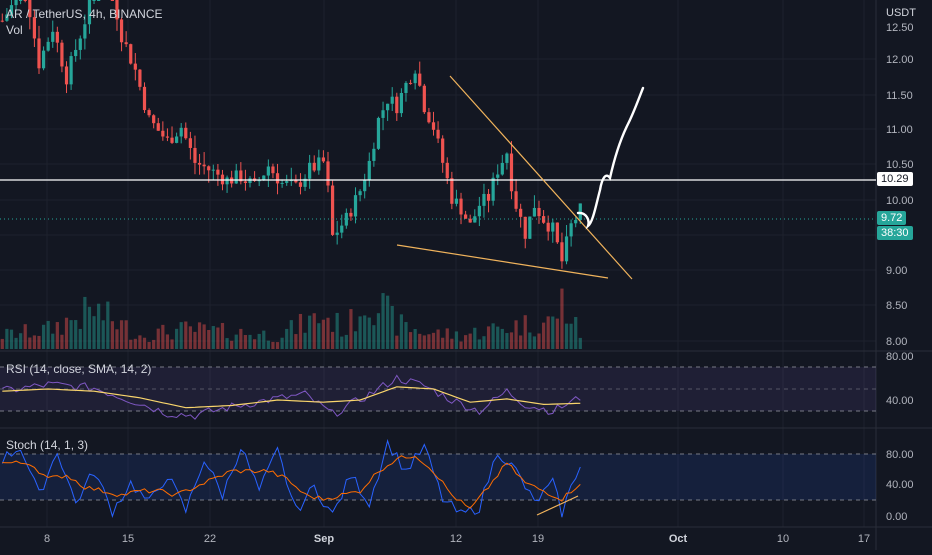  What do you see at coordinates (610, 158) in the screenshot?
I see `projection-drawing` at bounding box center [610, 158].